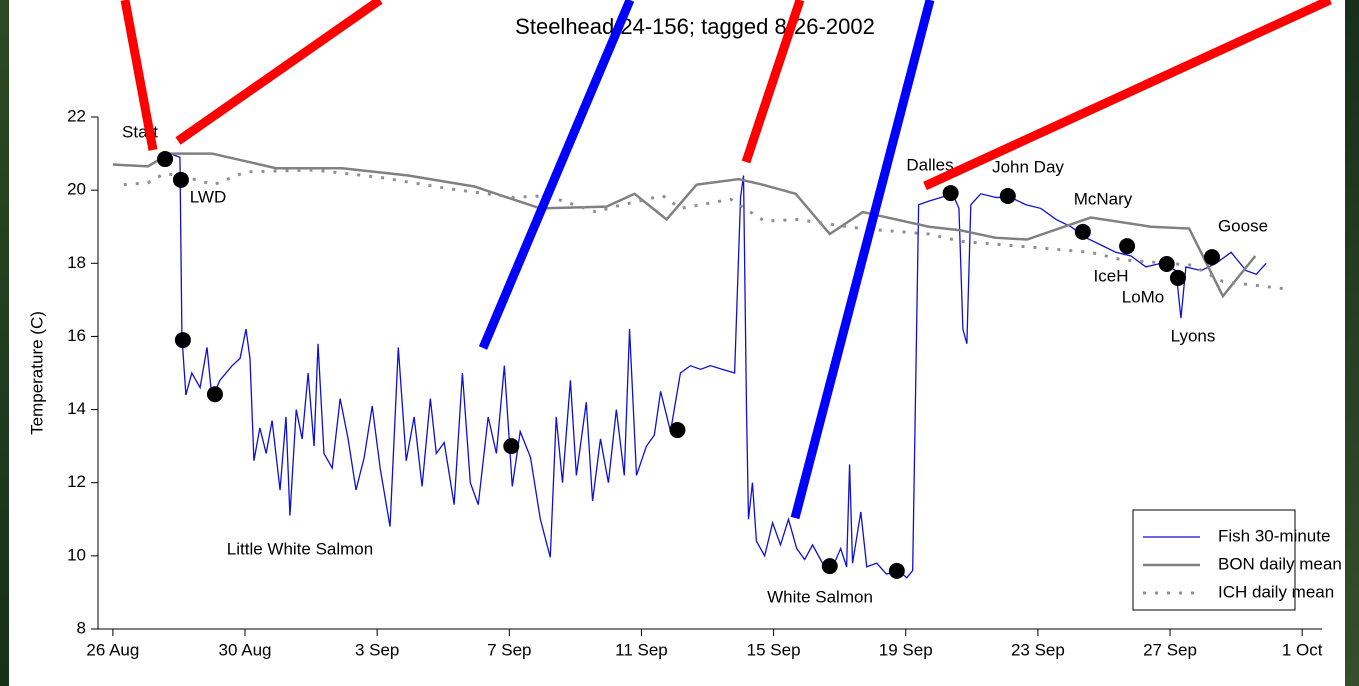 Image resolution: width=1359 pixels, height=686 pixels. Describe the element at coordinates (1280, 563) in the screenshot. I see `legend-label: BON daily mean` at that location.